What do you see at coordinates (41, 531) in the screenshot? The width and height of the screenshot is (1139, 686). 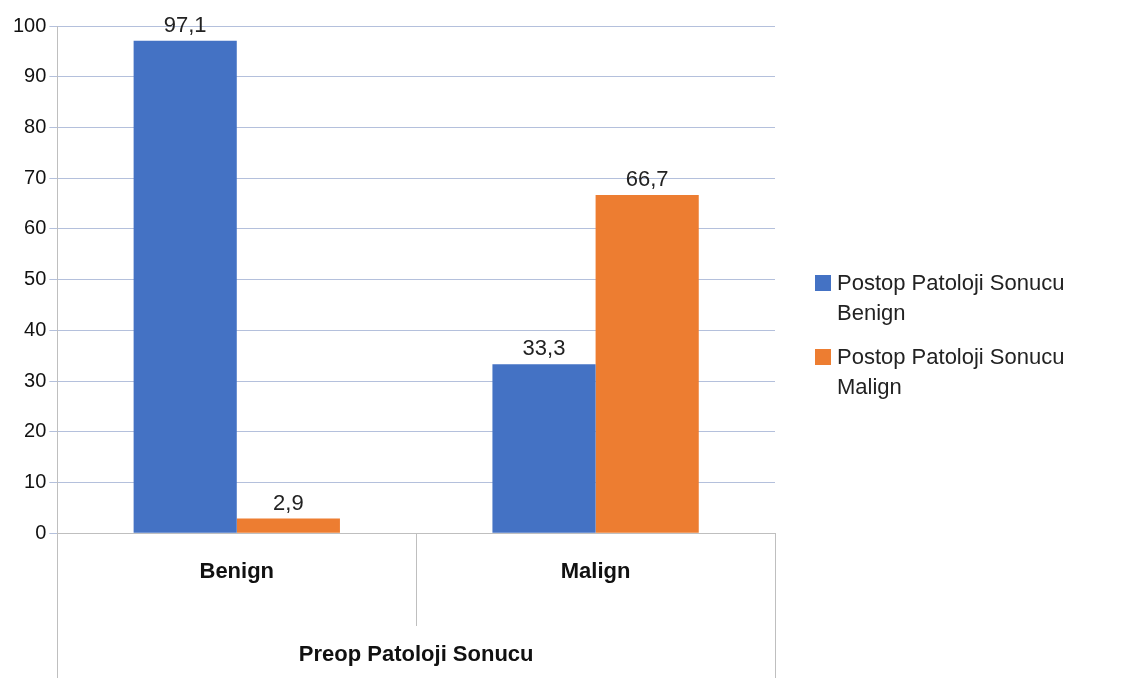 I see `y-tick-label: 0` at bounding box center [41, 531].